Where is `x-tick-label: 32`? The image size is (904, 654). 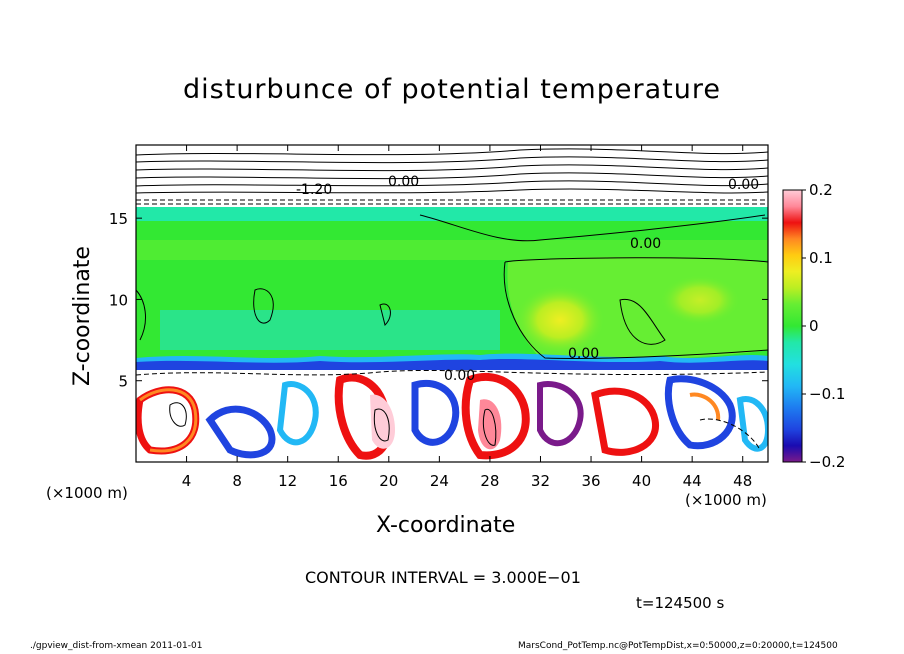
x-tick-label: 32 is located at coordinates (540, 481).